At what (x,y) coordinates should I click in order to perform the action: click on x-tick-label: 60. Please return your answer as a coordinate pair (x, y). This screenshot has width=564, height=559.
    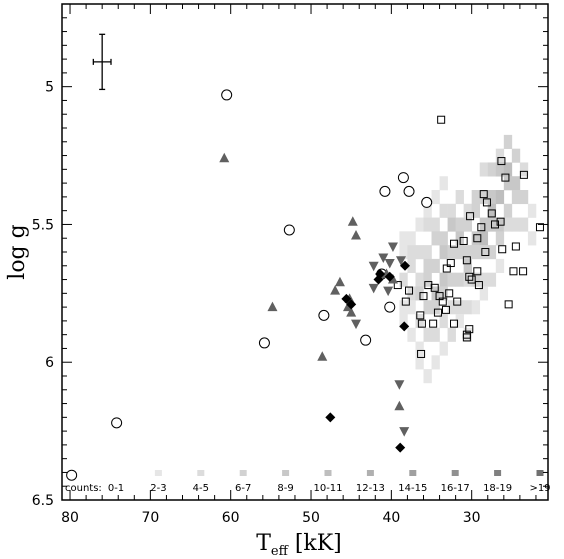
    Looking at the image, I should click on (231, 518).